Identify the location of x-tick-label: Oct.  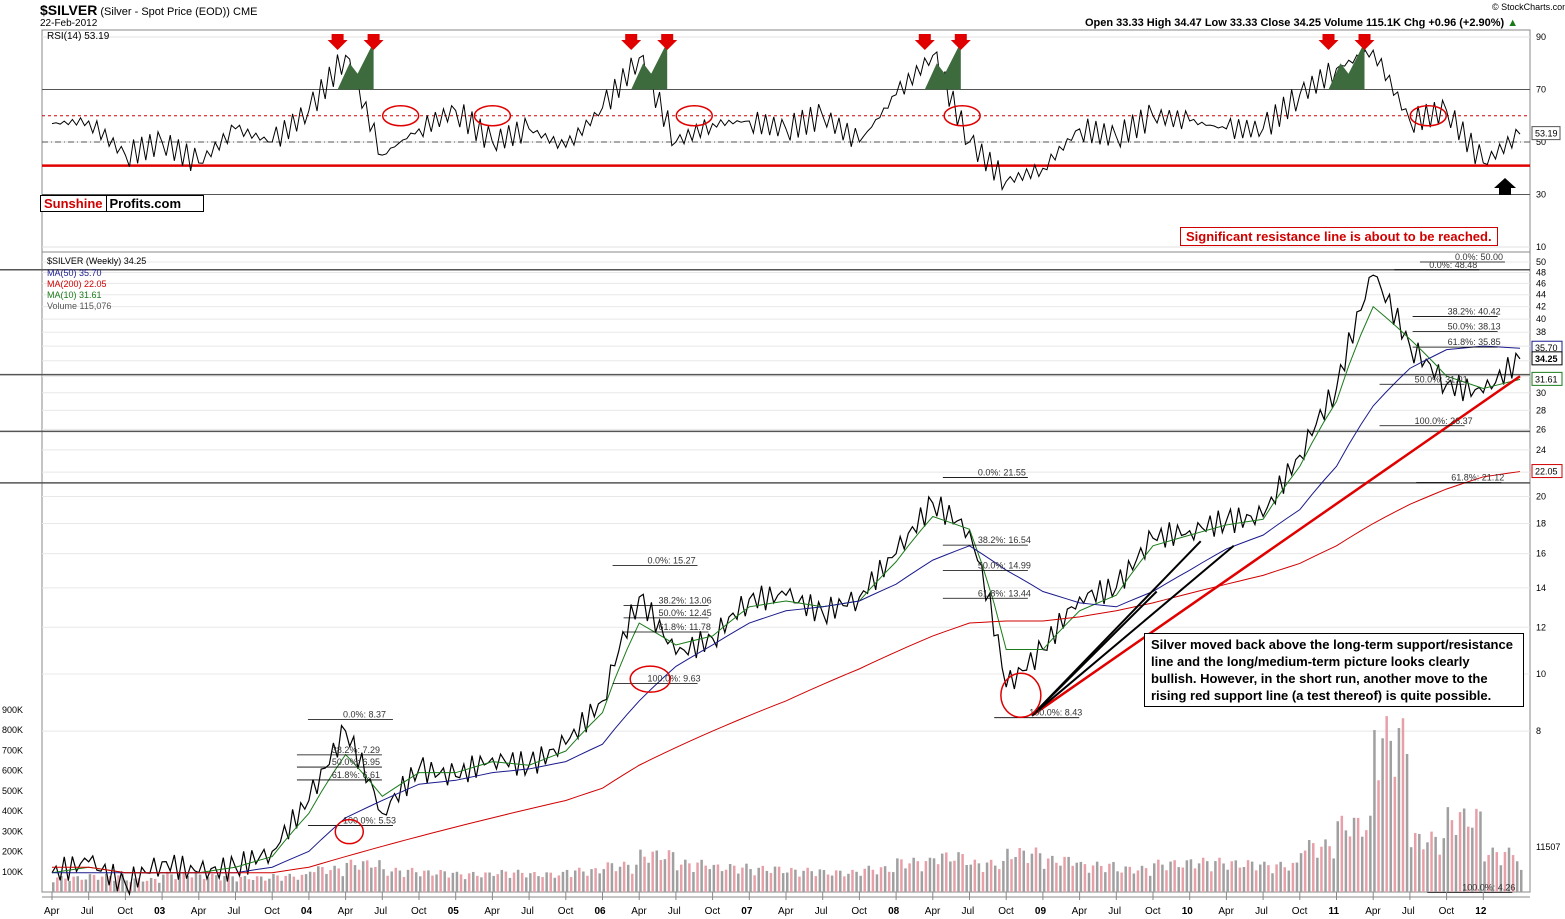
(125, 911).